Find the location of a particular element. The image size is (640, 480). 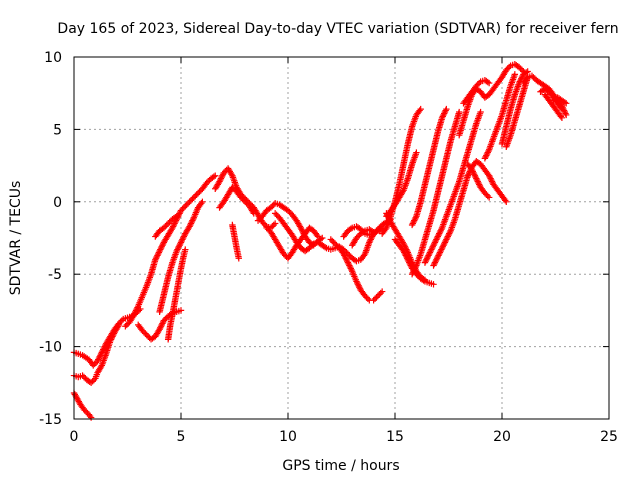

x-tick-label: 5 is located at coordinates (181, 437).